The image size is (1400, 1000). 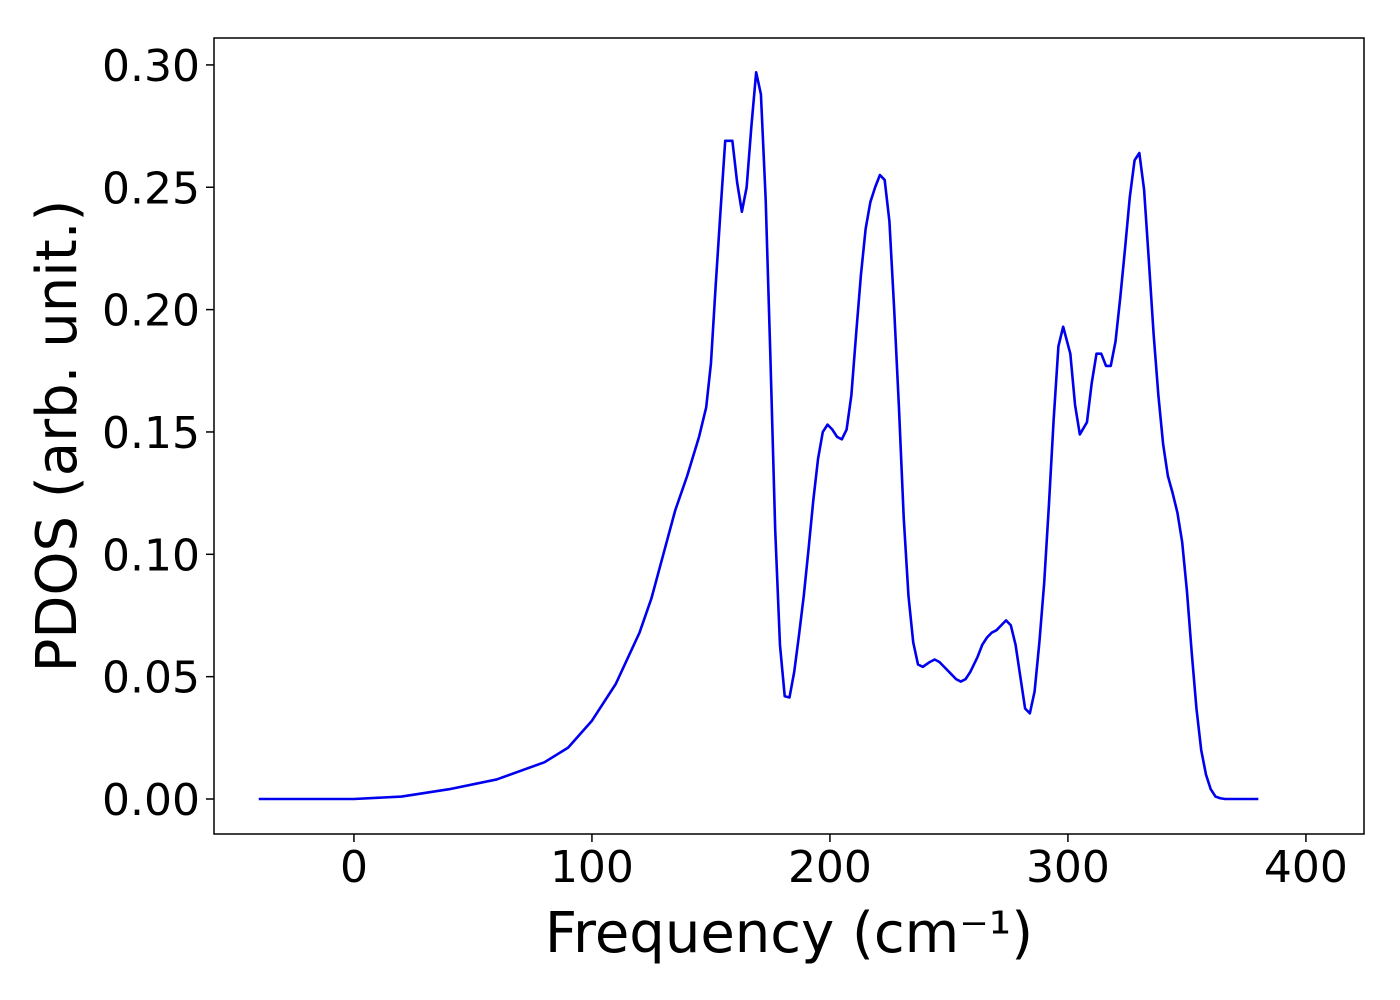 What do you see at coordinates (354, 867) in the screenshot?
I see `x-tick-label: 0` at bounding box center [354, 867].